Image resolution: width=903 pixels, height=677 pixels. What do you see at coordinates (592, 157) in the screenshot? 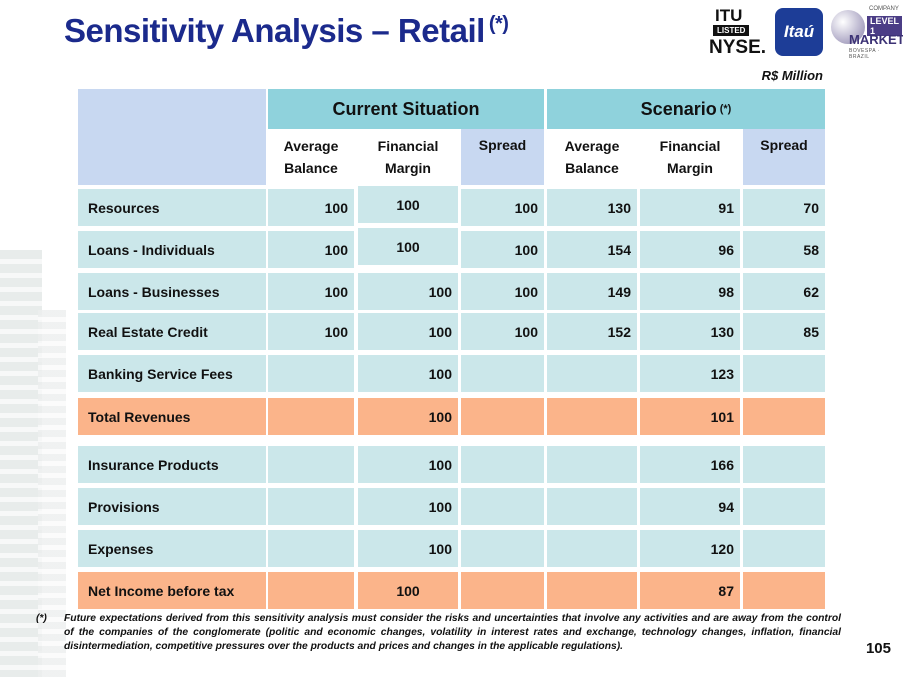
I see `sc-avg-balance-header: Average Balance` at bounding box center [592, 157].